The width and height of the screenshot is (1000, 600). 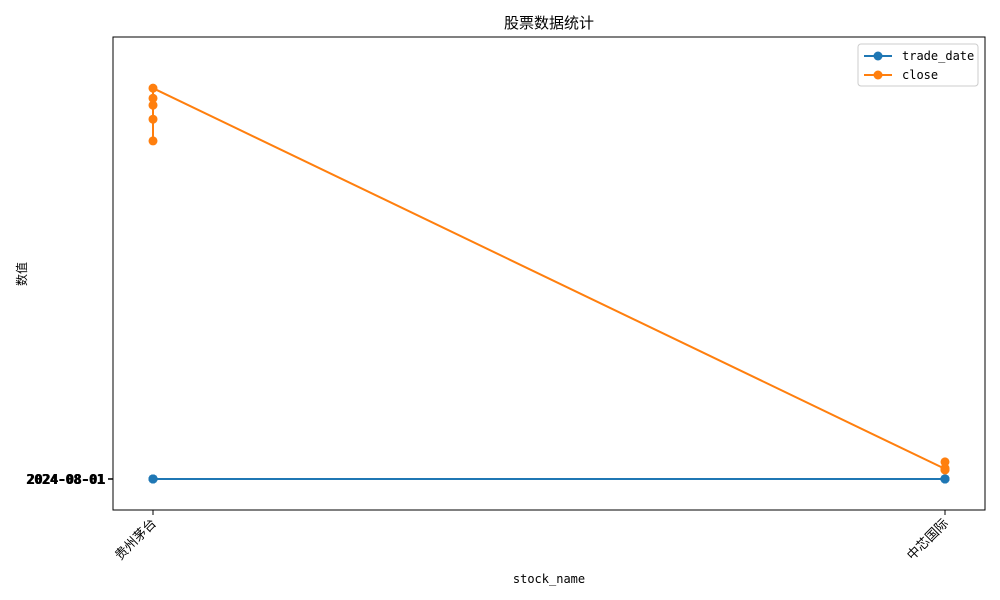 What do you see at coordinates (549, 579) in the screenshot?
I see `x-axis-label: stock_name` at bounding box center [549, 579].